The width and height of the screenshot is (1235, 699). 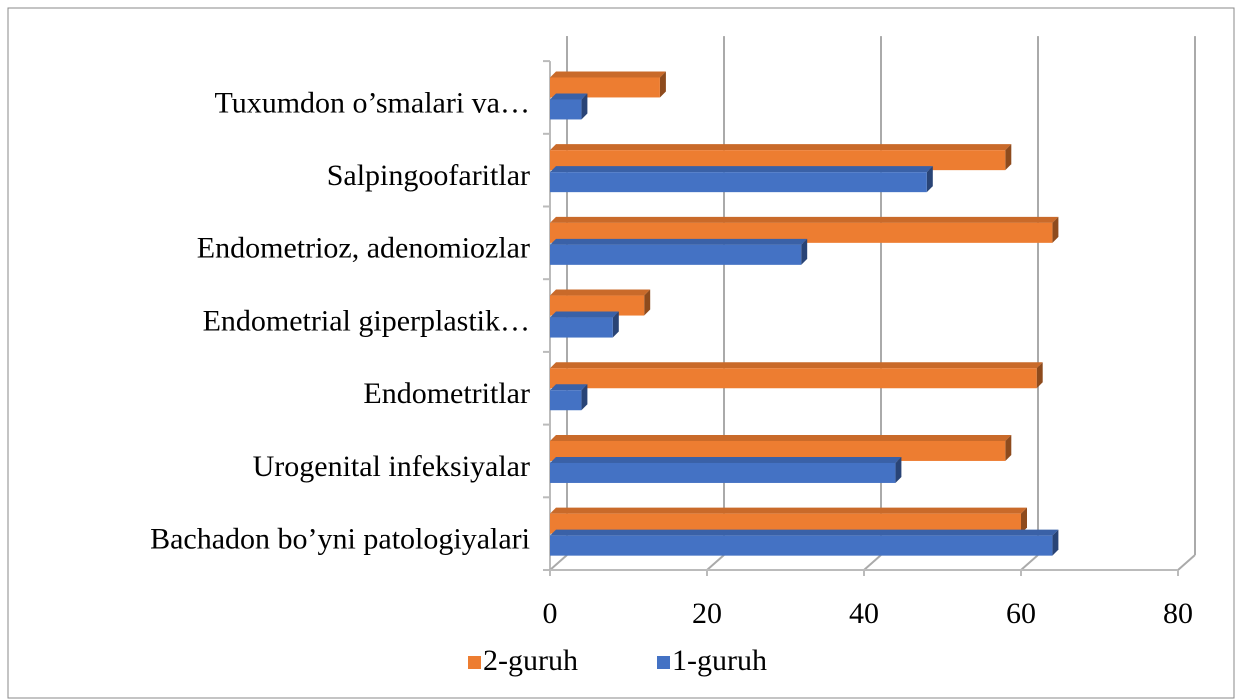 I want to click on legend-label: 1-guruh, so click(x=719, y=660).